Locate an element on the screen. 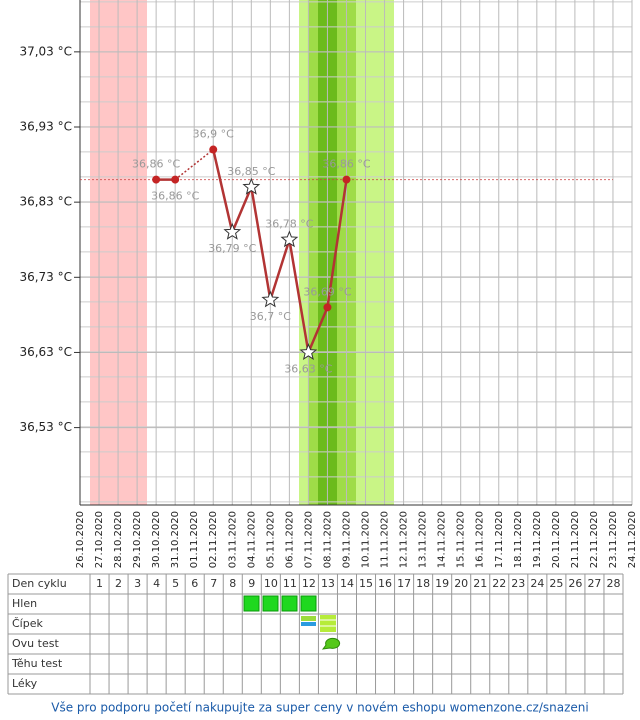  day-number: 14 is located at coordinates (347, 583).